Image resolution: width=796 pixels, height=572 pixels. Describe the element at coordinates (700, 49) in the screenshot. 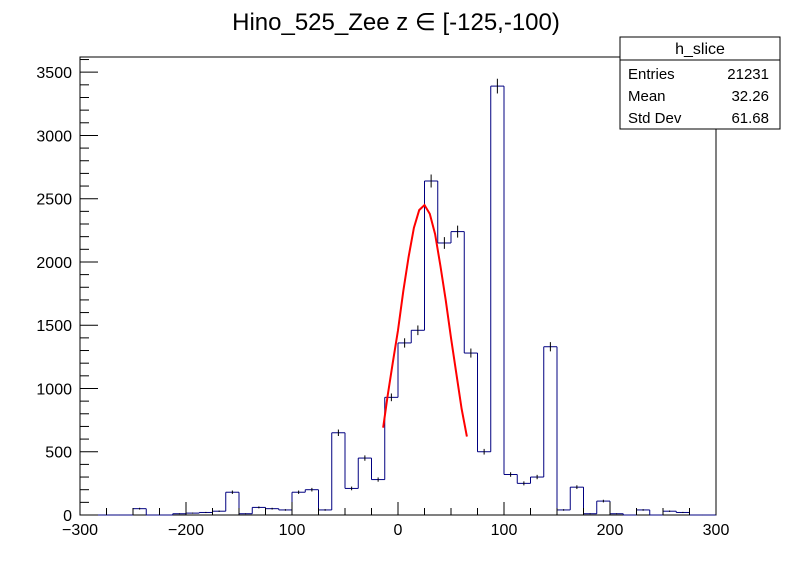

I see `stats-box-title: h_slice` at that location.